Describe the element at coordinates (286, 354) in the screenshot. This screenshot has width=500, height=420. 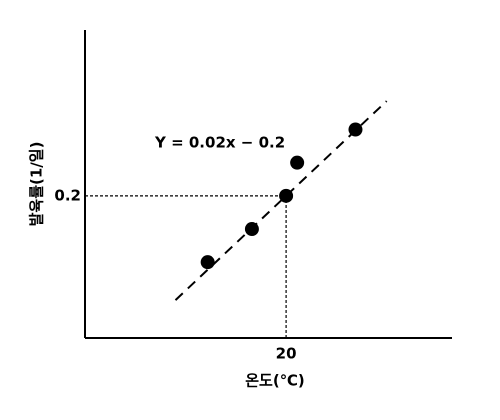
I see `x-tick-label: 20` at that location.